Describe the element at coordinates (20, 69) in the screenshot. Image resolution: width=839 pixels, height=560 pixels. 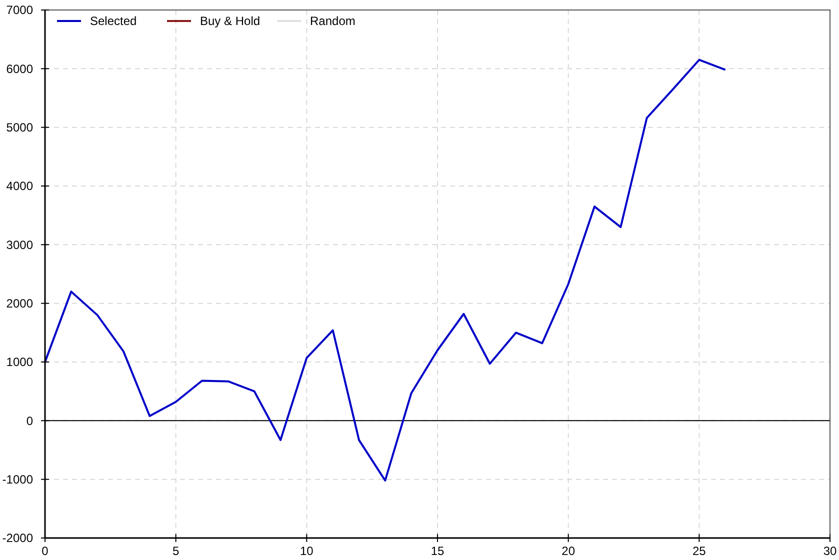
I see `y-tick-label: 6000` at that location.